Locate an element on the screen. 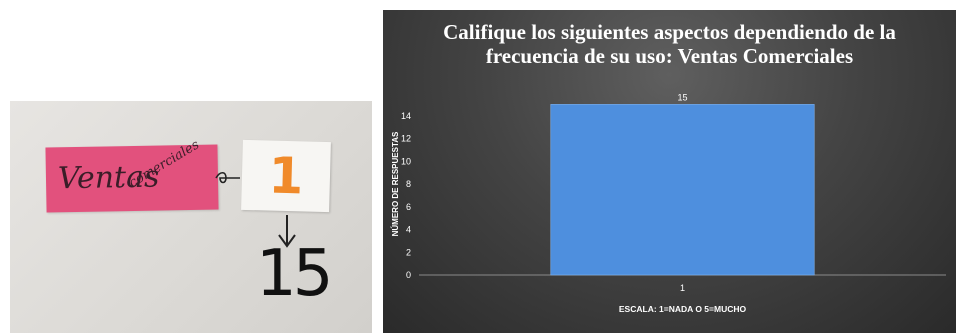  bar is located at coordinates (682, 190).